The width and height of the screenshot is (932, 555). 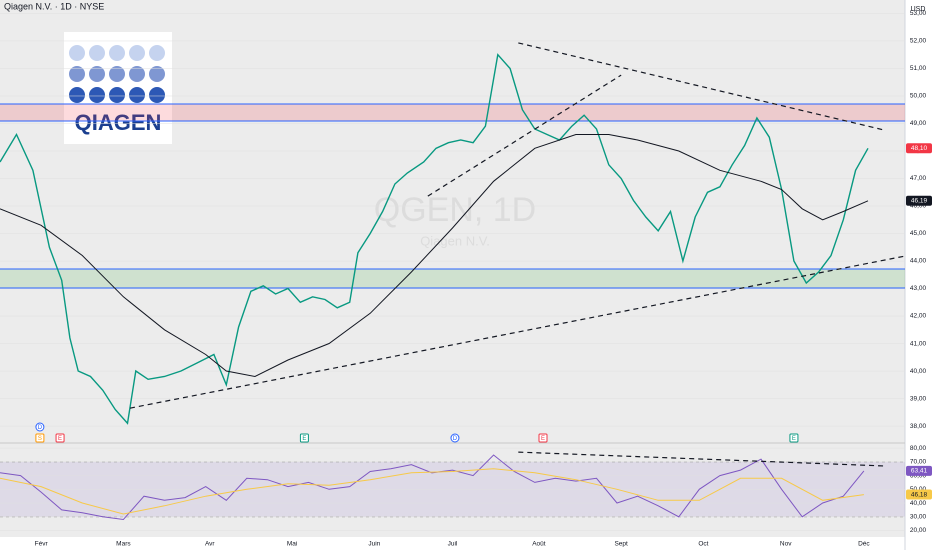 I want to click on x-tick-label: Oct, so click(x=703, y=544).